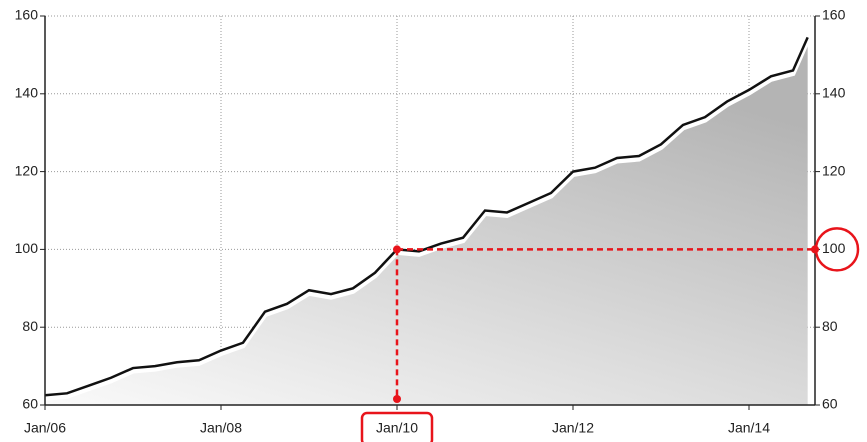 The height and width of the screenshot is (442, 867). Describe the element at coordinates (221, 428) in the screenshot. I see `x-tick-label: Jan/08` at that location.